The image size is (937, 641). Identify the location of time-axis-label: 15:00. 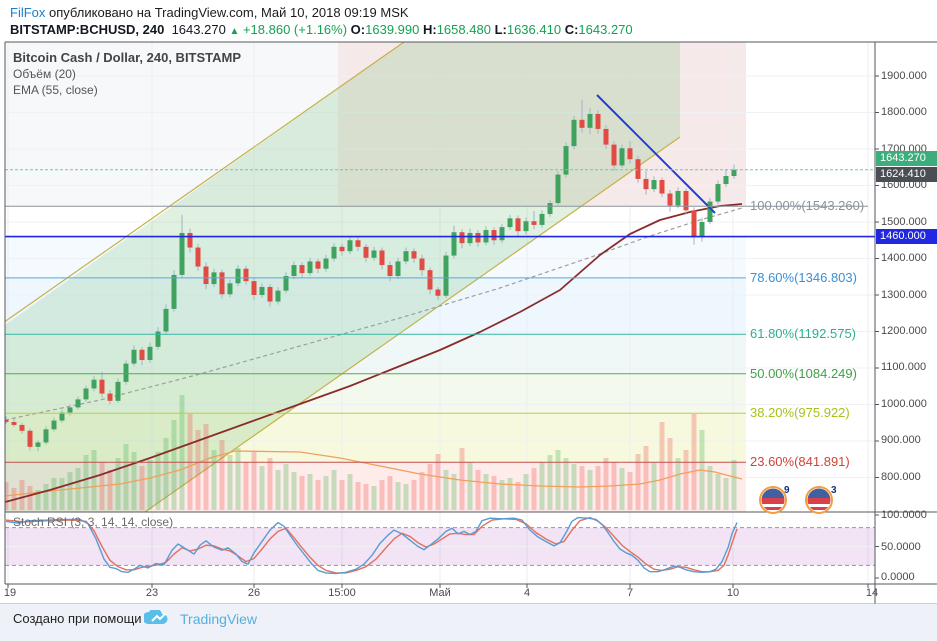
(342, 593).